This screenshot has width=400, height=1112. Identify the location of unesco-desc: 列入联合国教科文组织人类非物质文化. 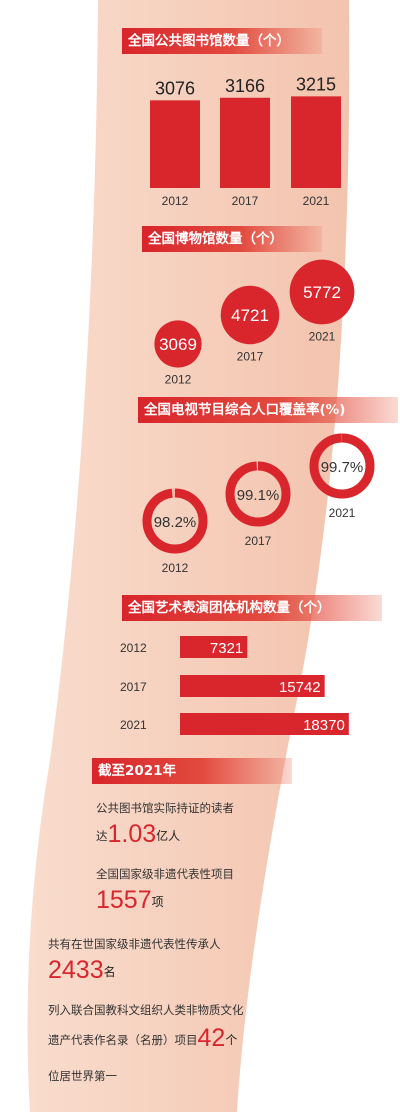
(146, 1010).